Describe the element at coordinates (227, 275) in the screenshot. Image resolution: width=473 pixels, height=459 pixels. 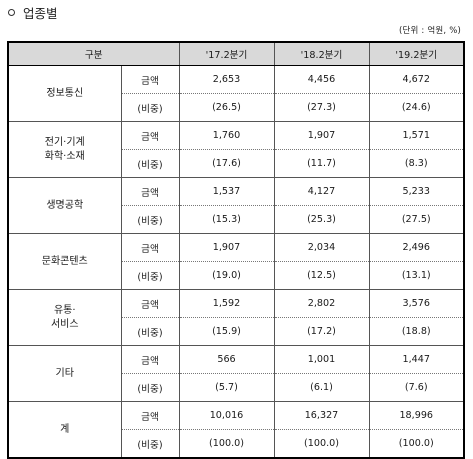
I see `ratio-value: (19.0)` at that location.